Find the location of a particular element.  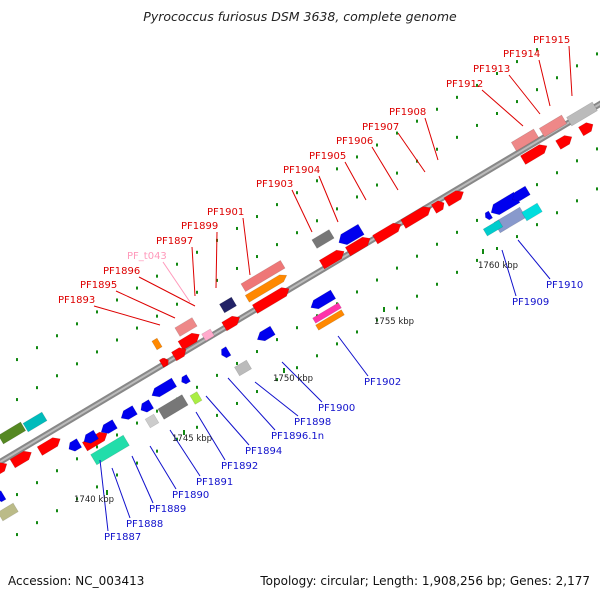

gene-label-forward: PF_t043 is located at coordinates (147, 256).